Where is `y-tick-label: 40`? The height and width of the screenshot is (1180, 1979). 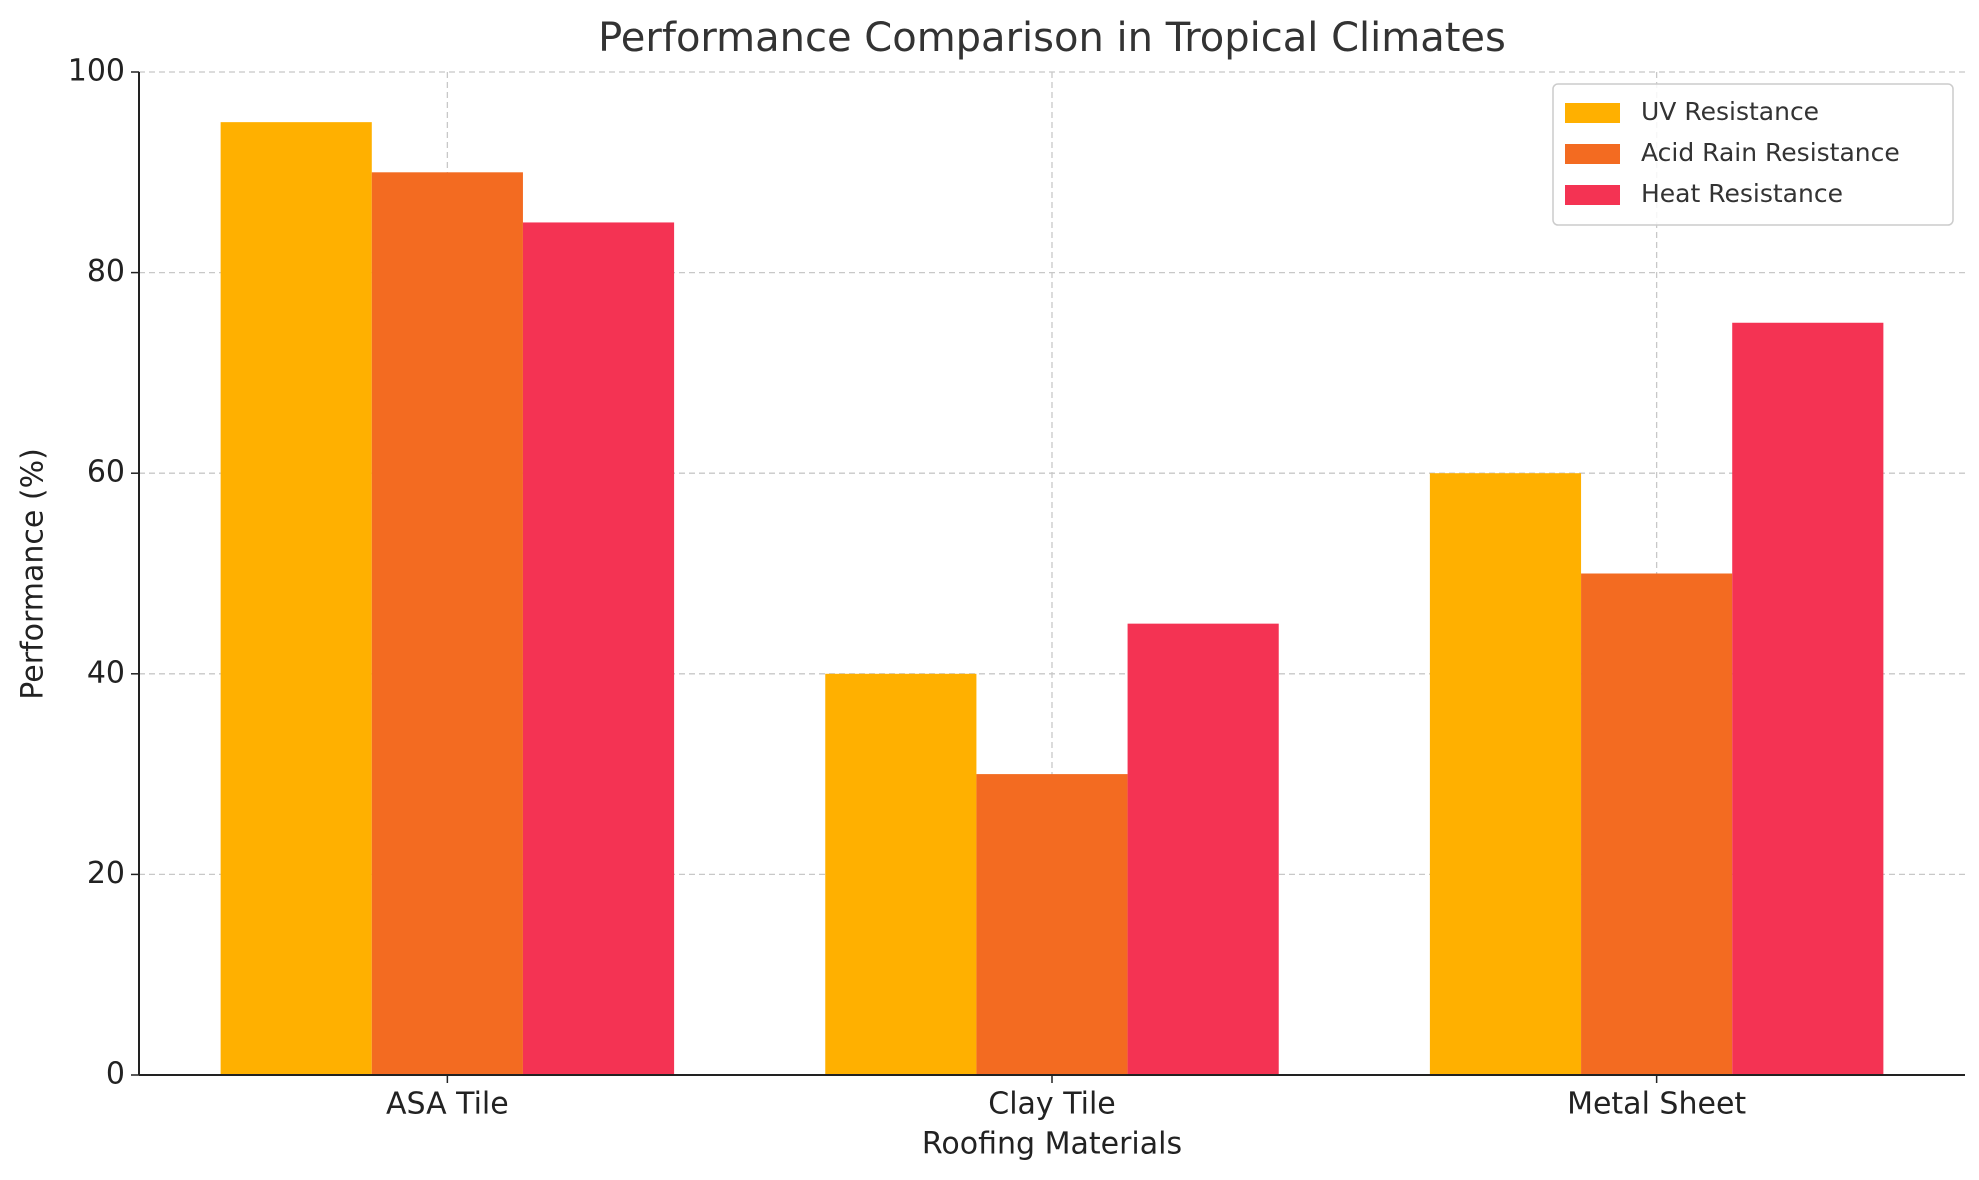 y-tick-label: 40 is located at coordinates (106, 672).